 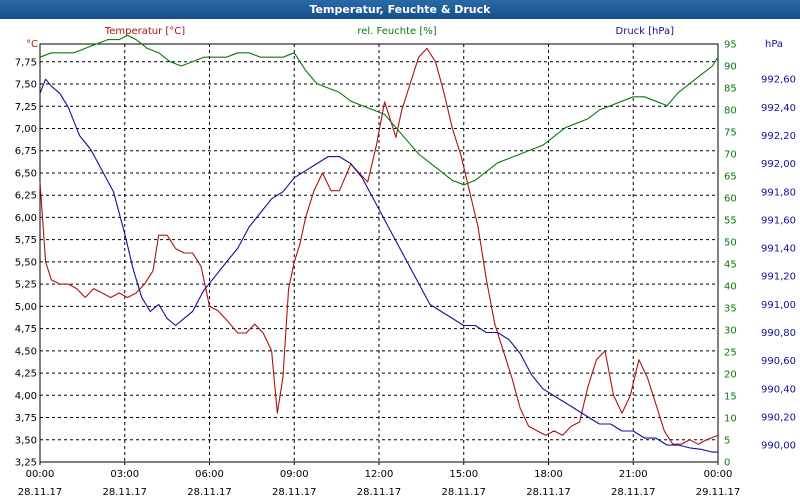 I want to click on pressure-tick-label: 990,20, so click(x=778, y=417).